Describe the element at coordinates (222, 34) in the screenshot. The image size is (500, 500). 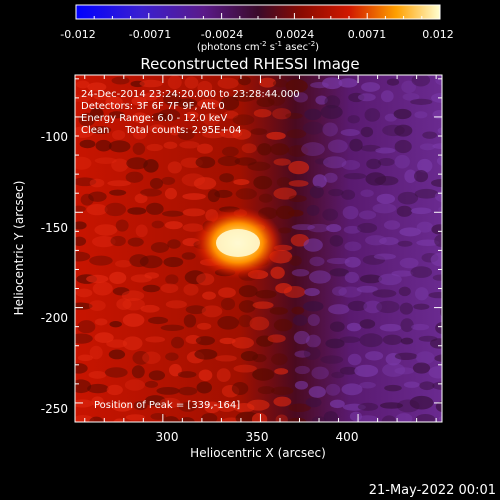
I see `colorbar-tick-label: -0.0024` at that location.